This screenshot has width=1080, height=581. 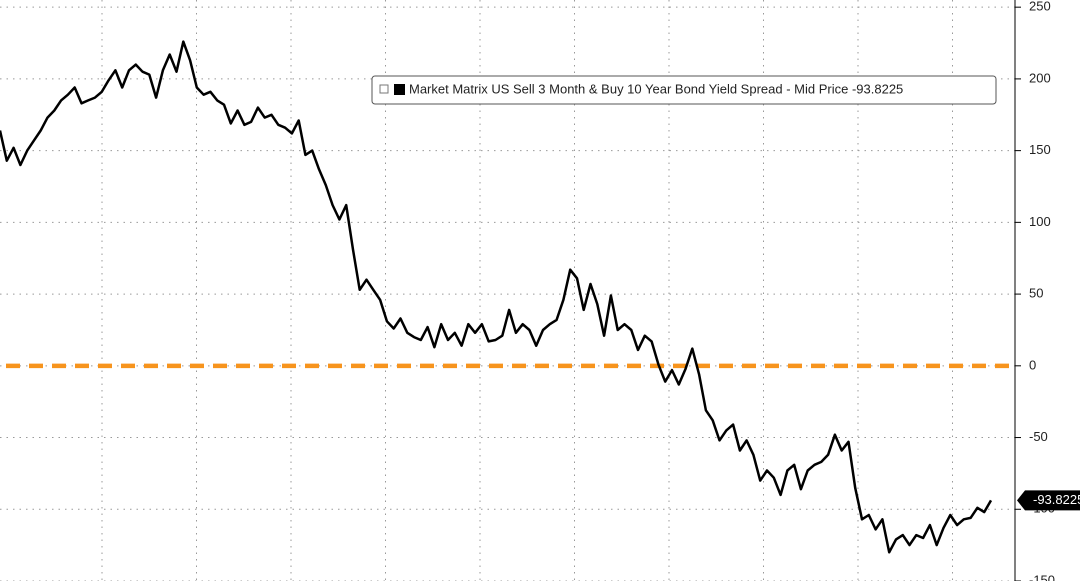 I want to click on y-tick-label: 200, so click(x=1040, y=77).